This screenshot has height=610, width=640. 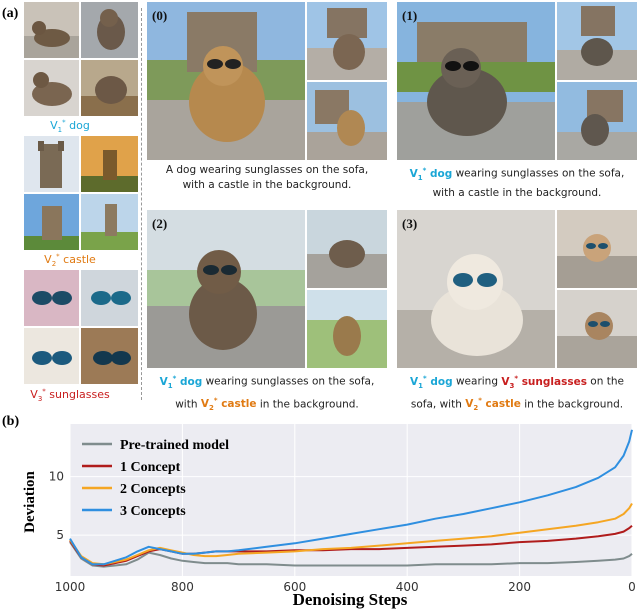 What do you see at coordinates (70, 260) in the screenshot?
I see `concept-castle-label: V2* castle` at bounding box center [70, 260].